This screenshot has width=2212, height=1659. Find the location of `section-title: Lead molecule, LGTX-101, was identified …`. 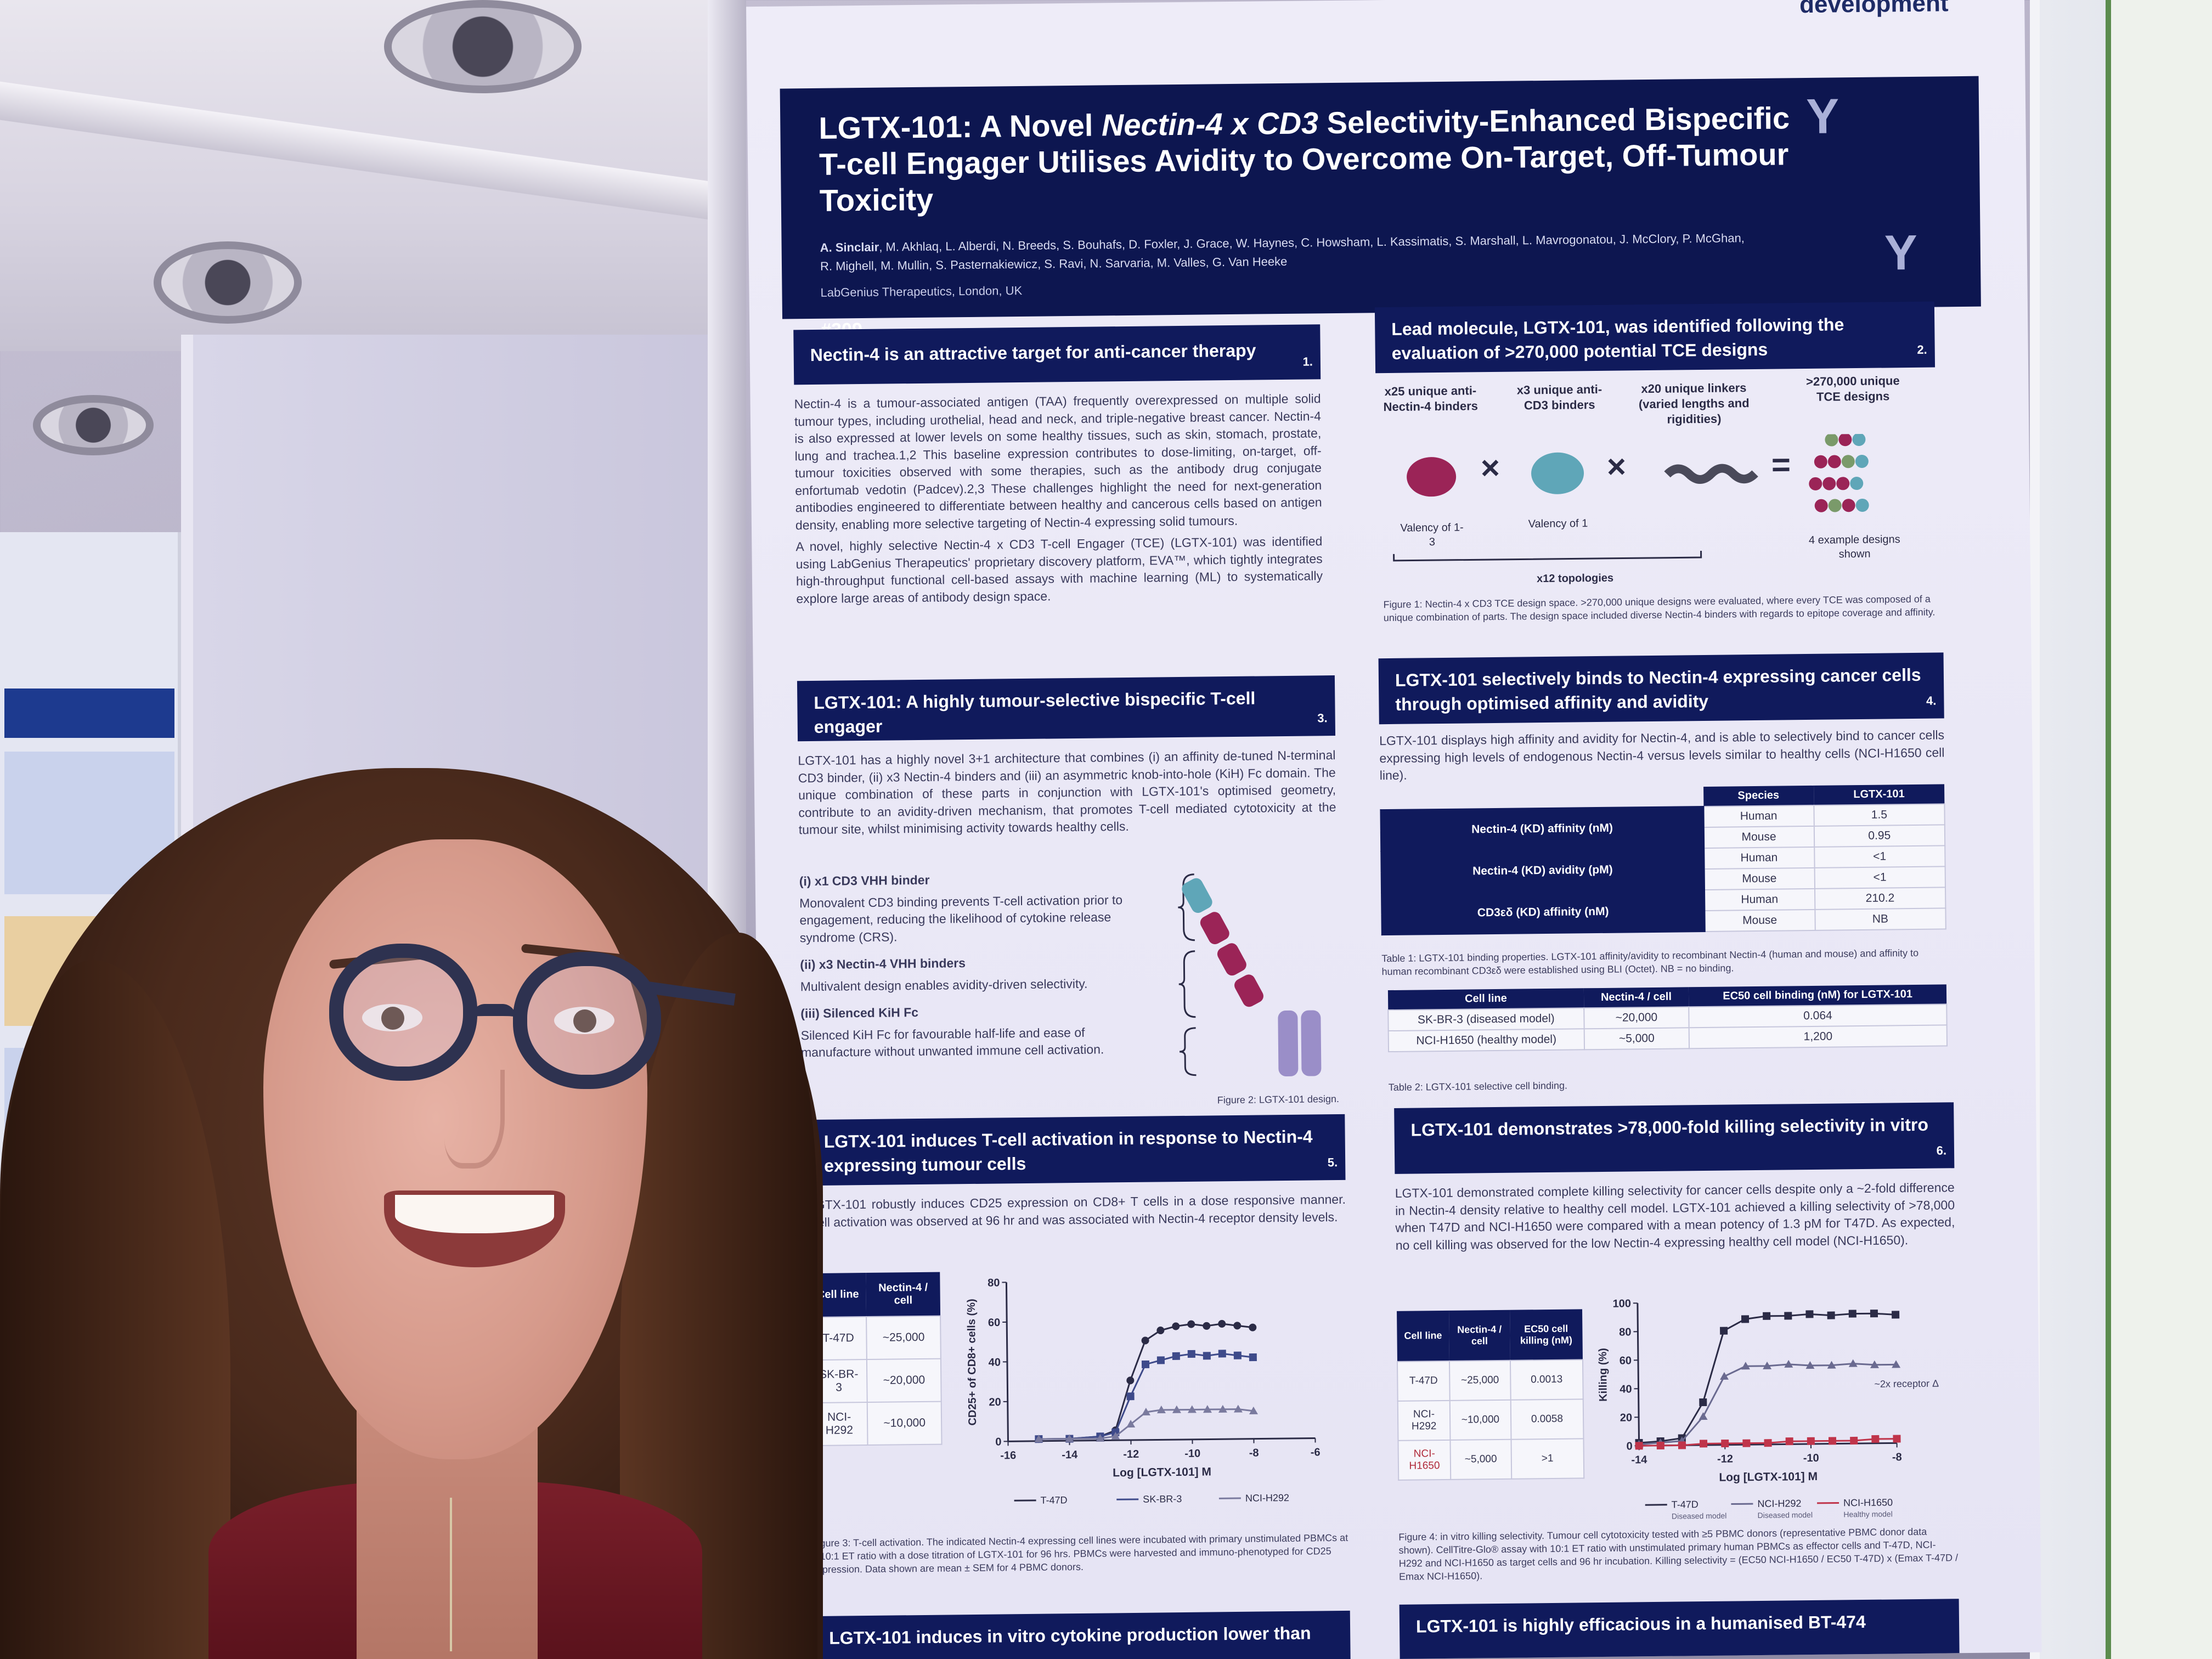

section-title: Lead molecule, LGTX-101, was identified … is located at coordinates (1617, 338).